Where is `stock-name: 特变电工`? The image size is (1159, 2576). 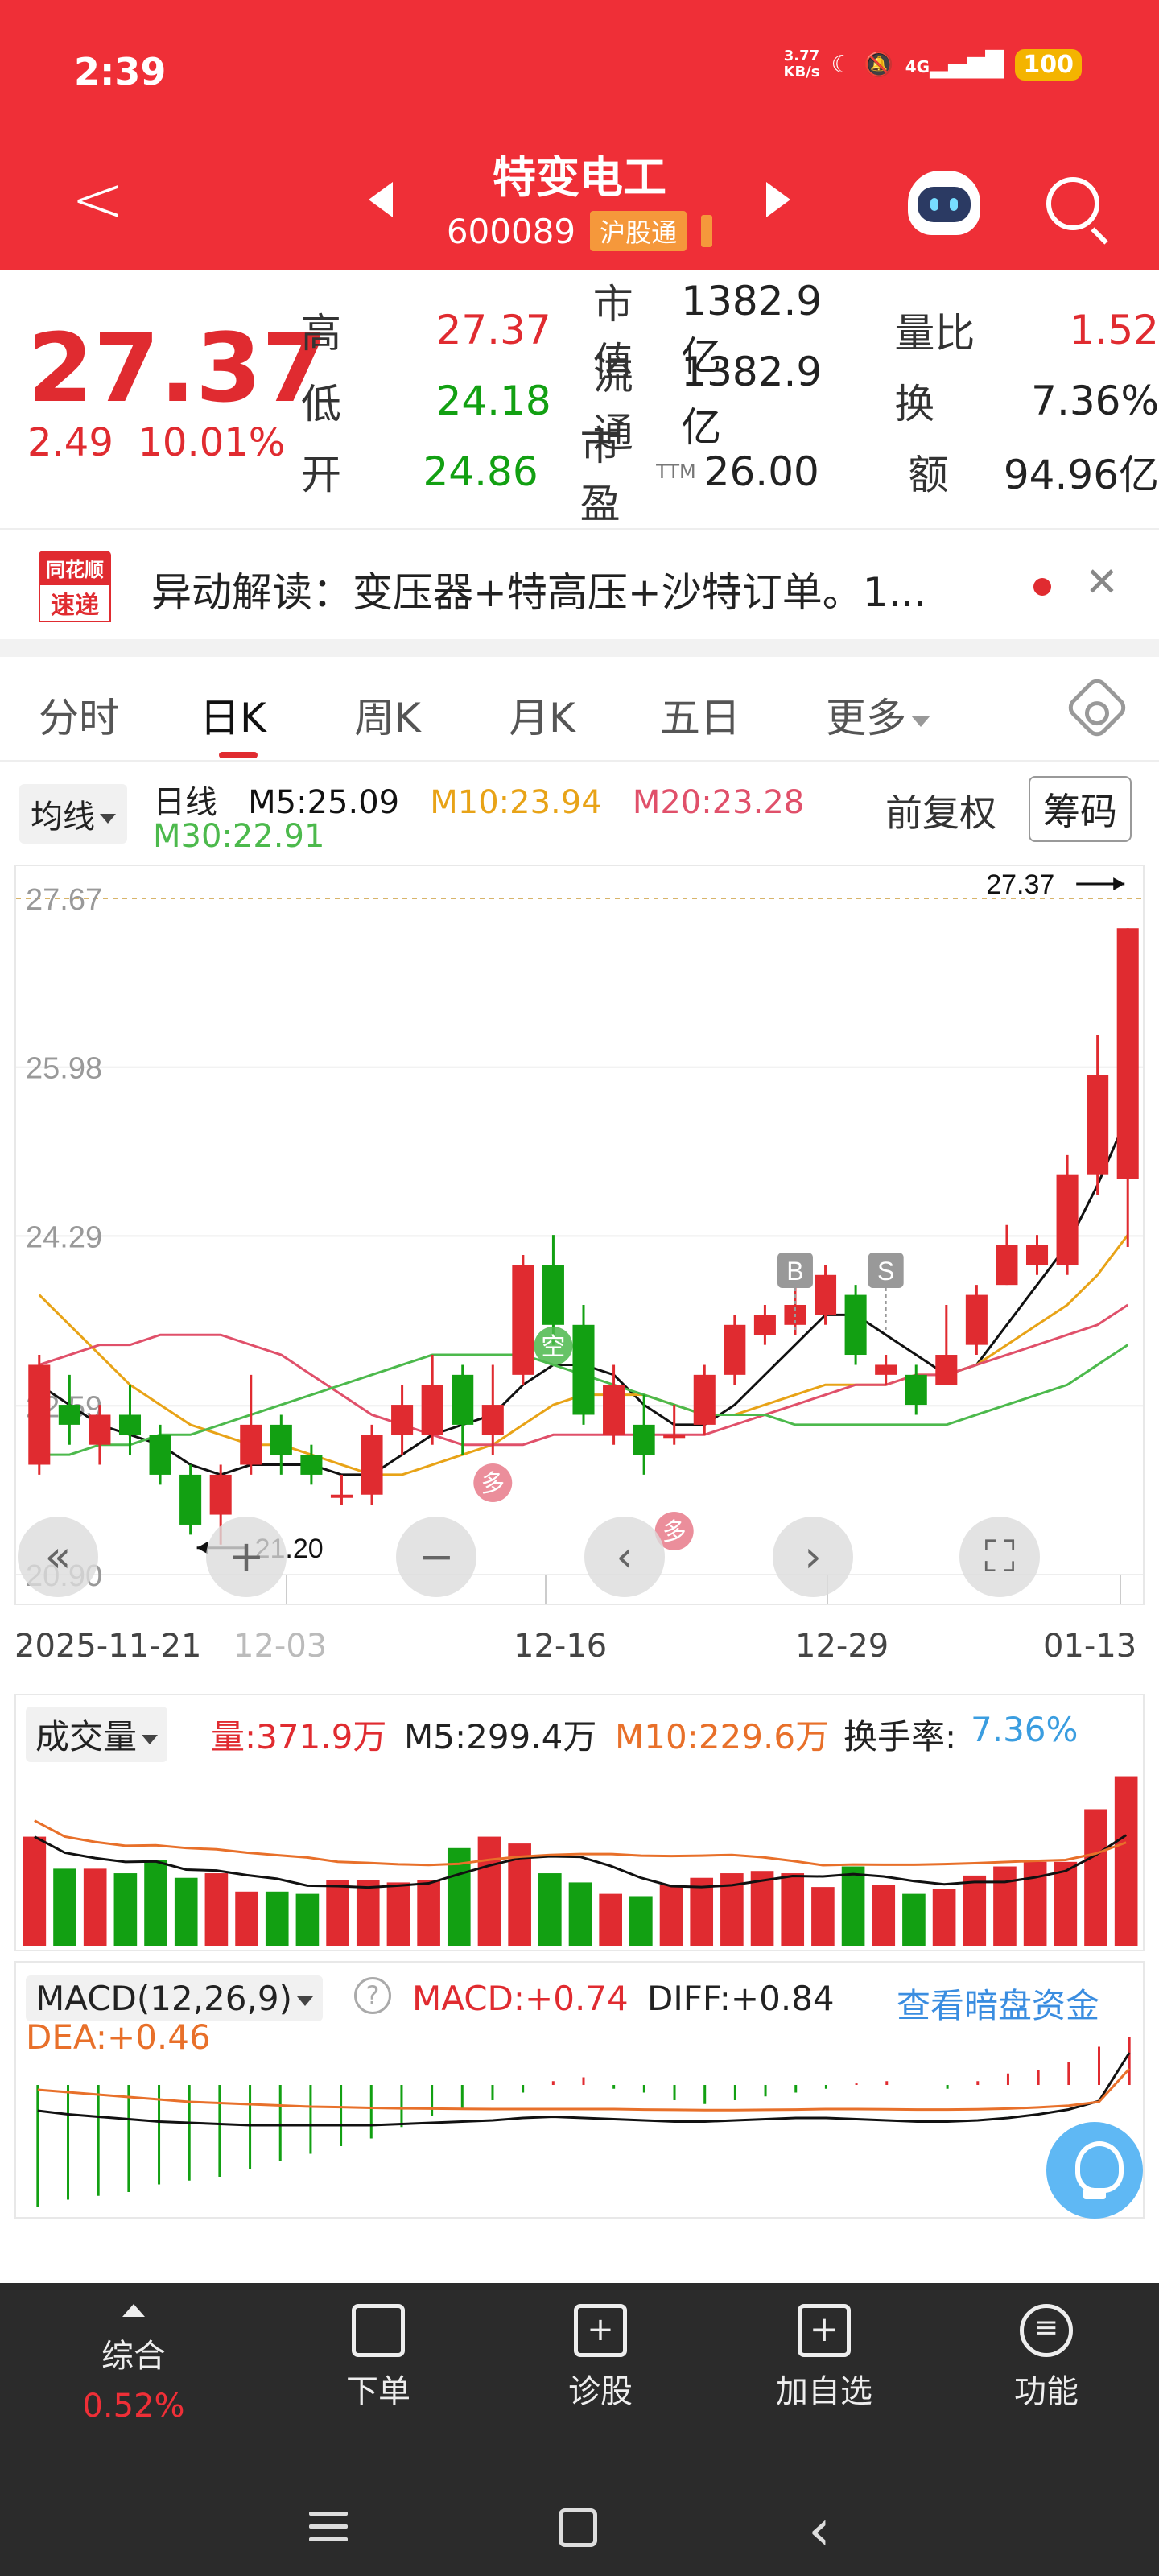
stock-name: 特变电工 is located at coordinates (579, 177).